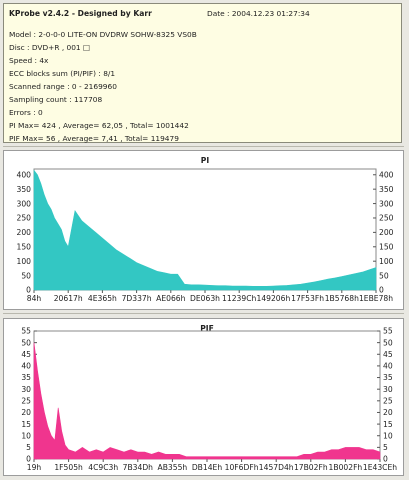 The height and width of the screenshot is (480, 409). I want to click on y-tick-label-left: 300, so click(24, 203).